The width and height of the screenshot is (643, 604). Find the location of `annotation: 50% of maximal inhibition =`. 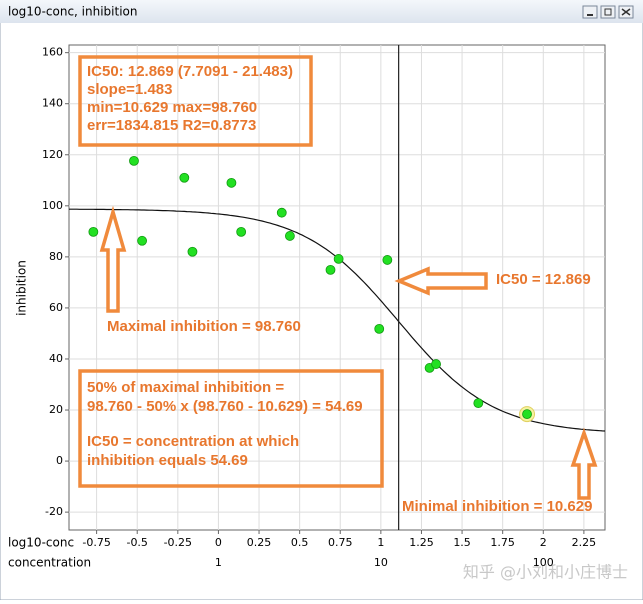

annotation: 50% of maximal inhibition = is located at coordinates (185, 387).